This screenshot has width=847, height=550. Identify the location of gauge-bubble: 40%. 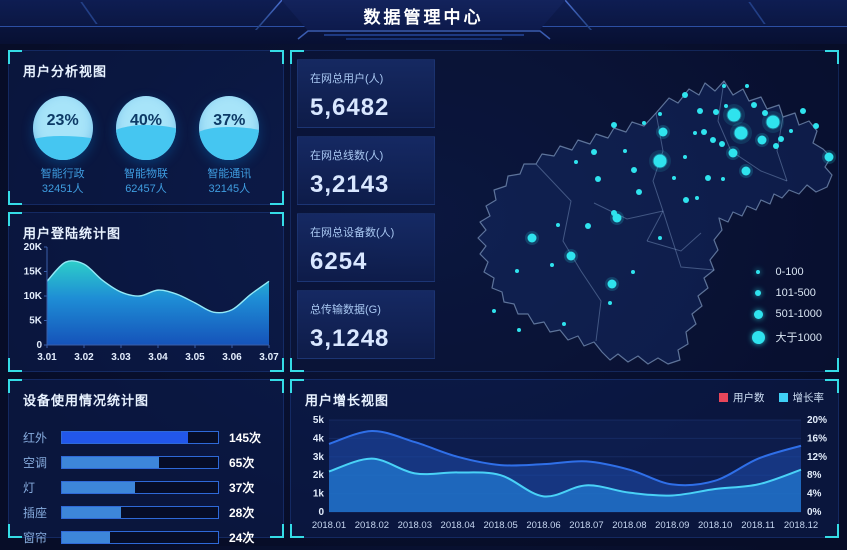
(145, 128).